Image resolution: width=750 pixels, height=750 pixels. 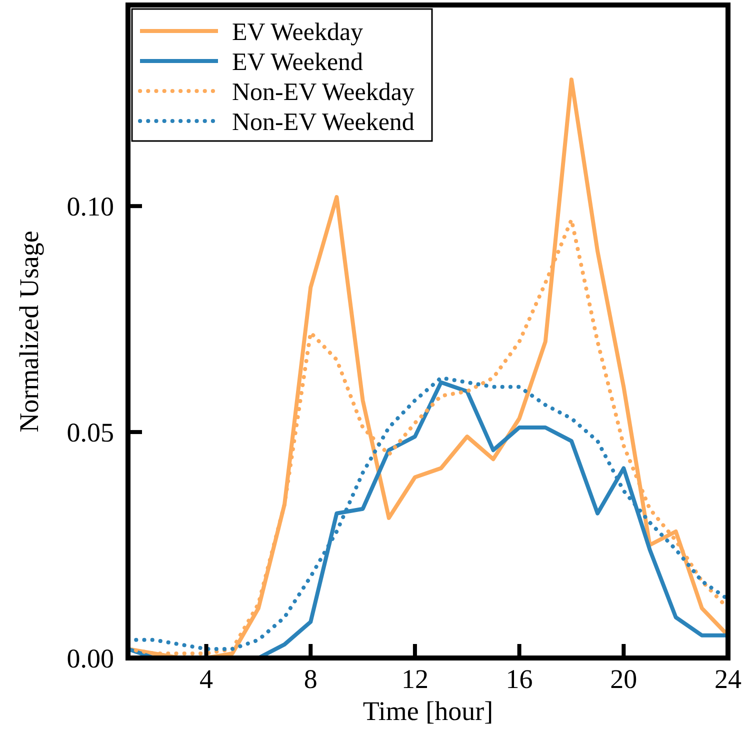 I want to click on y-axis-title: Normalized Usage, so click(x=29, y=331).